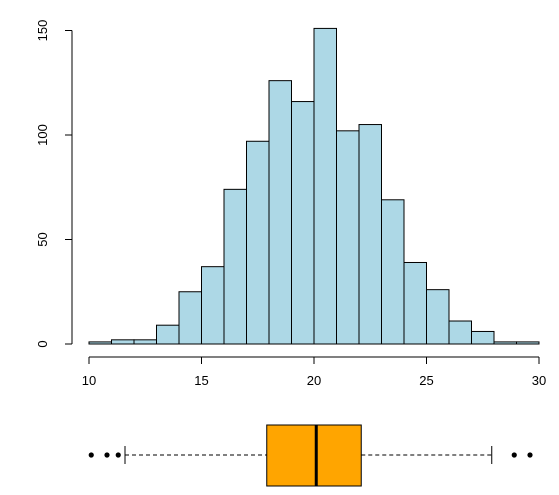 This screenshot has width=559, height=495. What do you see at coordinates (426, 380) in the screenshot?
I see `x-tick-label-25: 25` at bounding box center [426, 380].